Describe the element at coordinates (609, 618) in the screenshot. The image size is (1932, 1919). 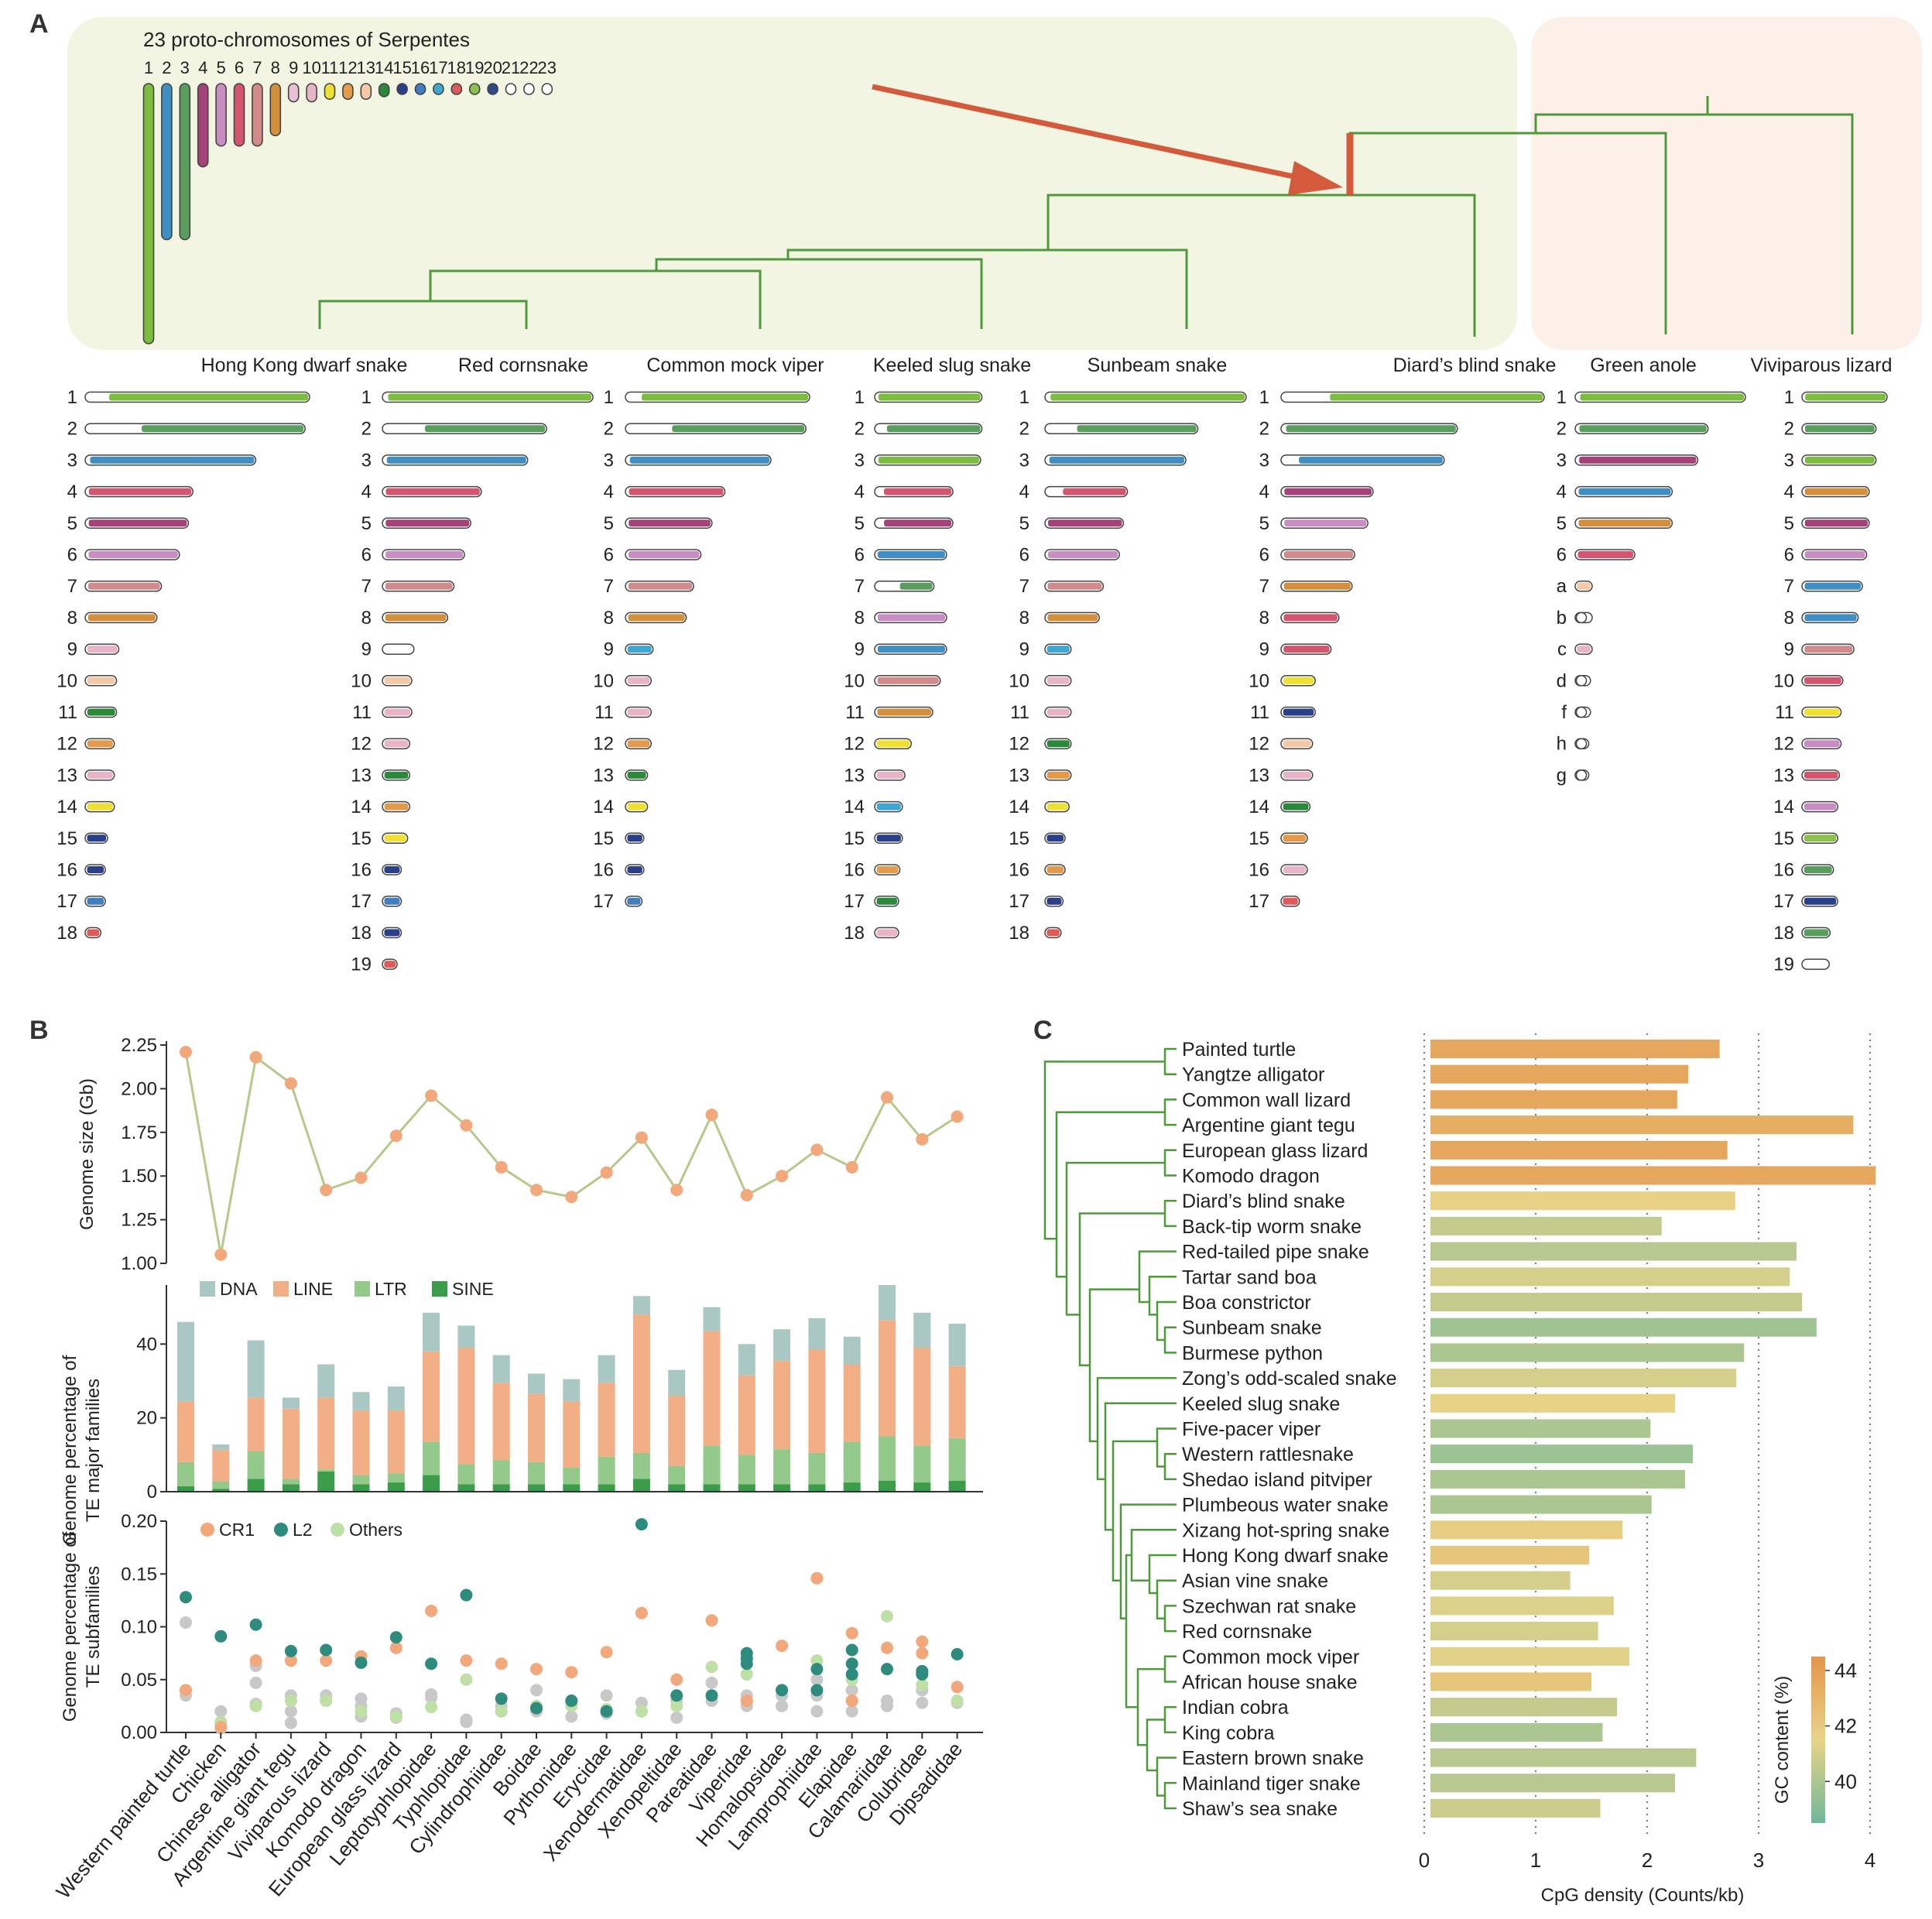
I see `chromosome-label: 8` at that location.